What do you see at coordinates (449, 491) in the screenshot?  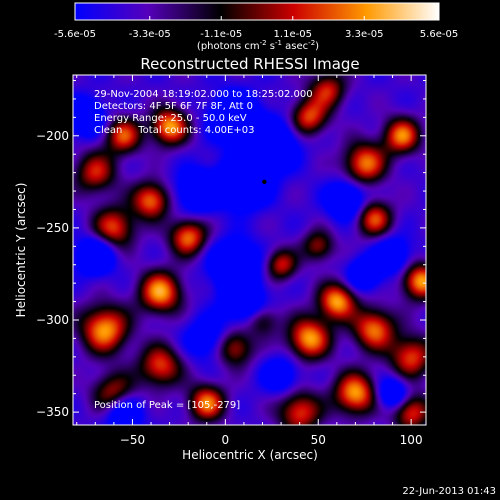 I see `timestamp: 22-Jun-2013 01:43` at bounding box center [449, 491].